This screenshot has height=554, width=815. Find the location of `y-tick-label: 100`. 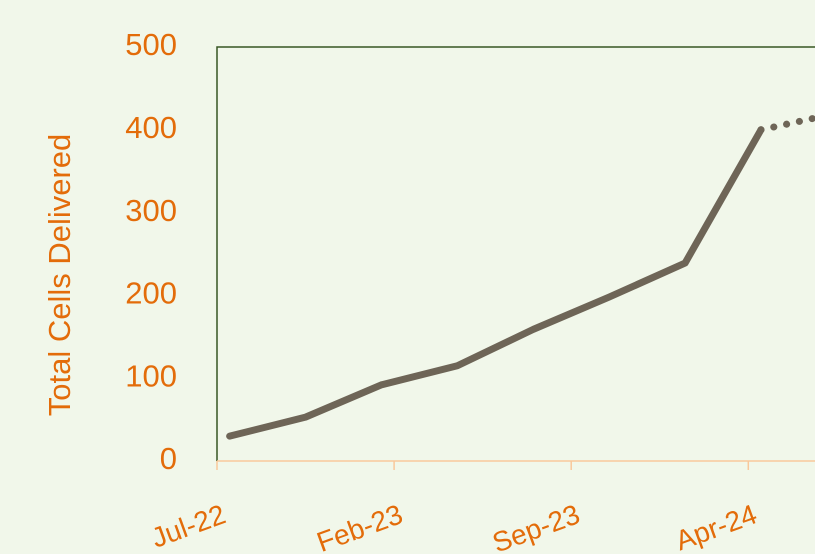

y-tick-label: 100 is located at coordinates (151, 375).